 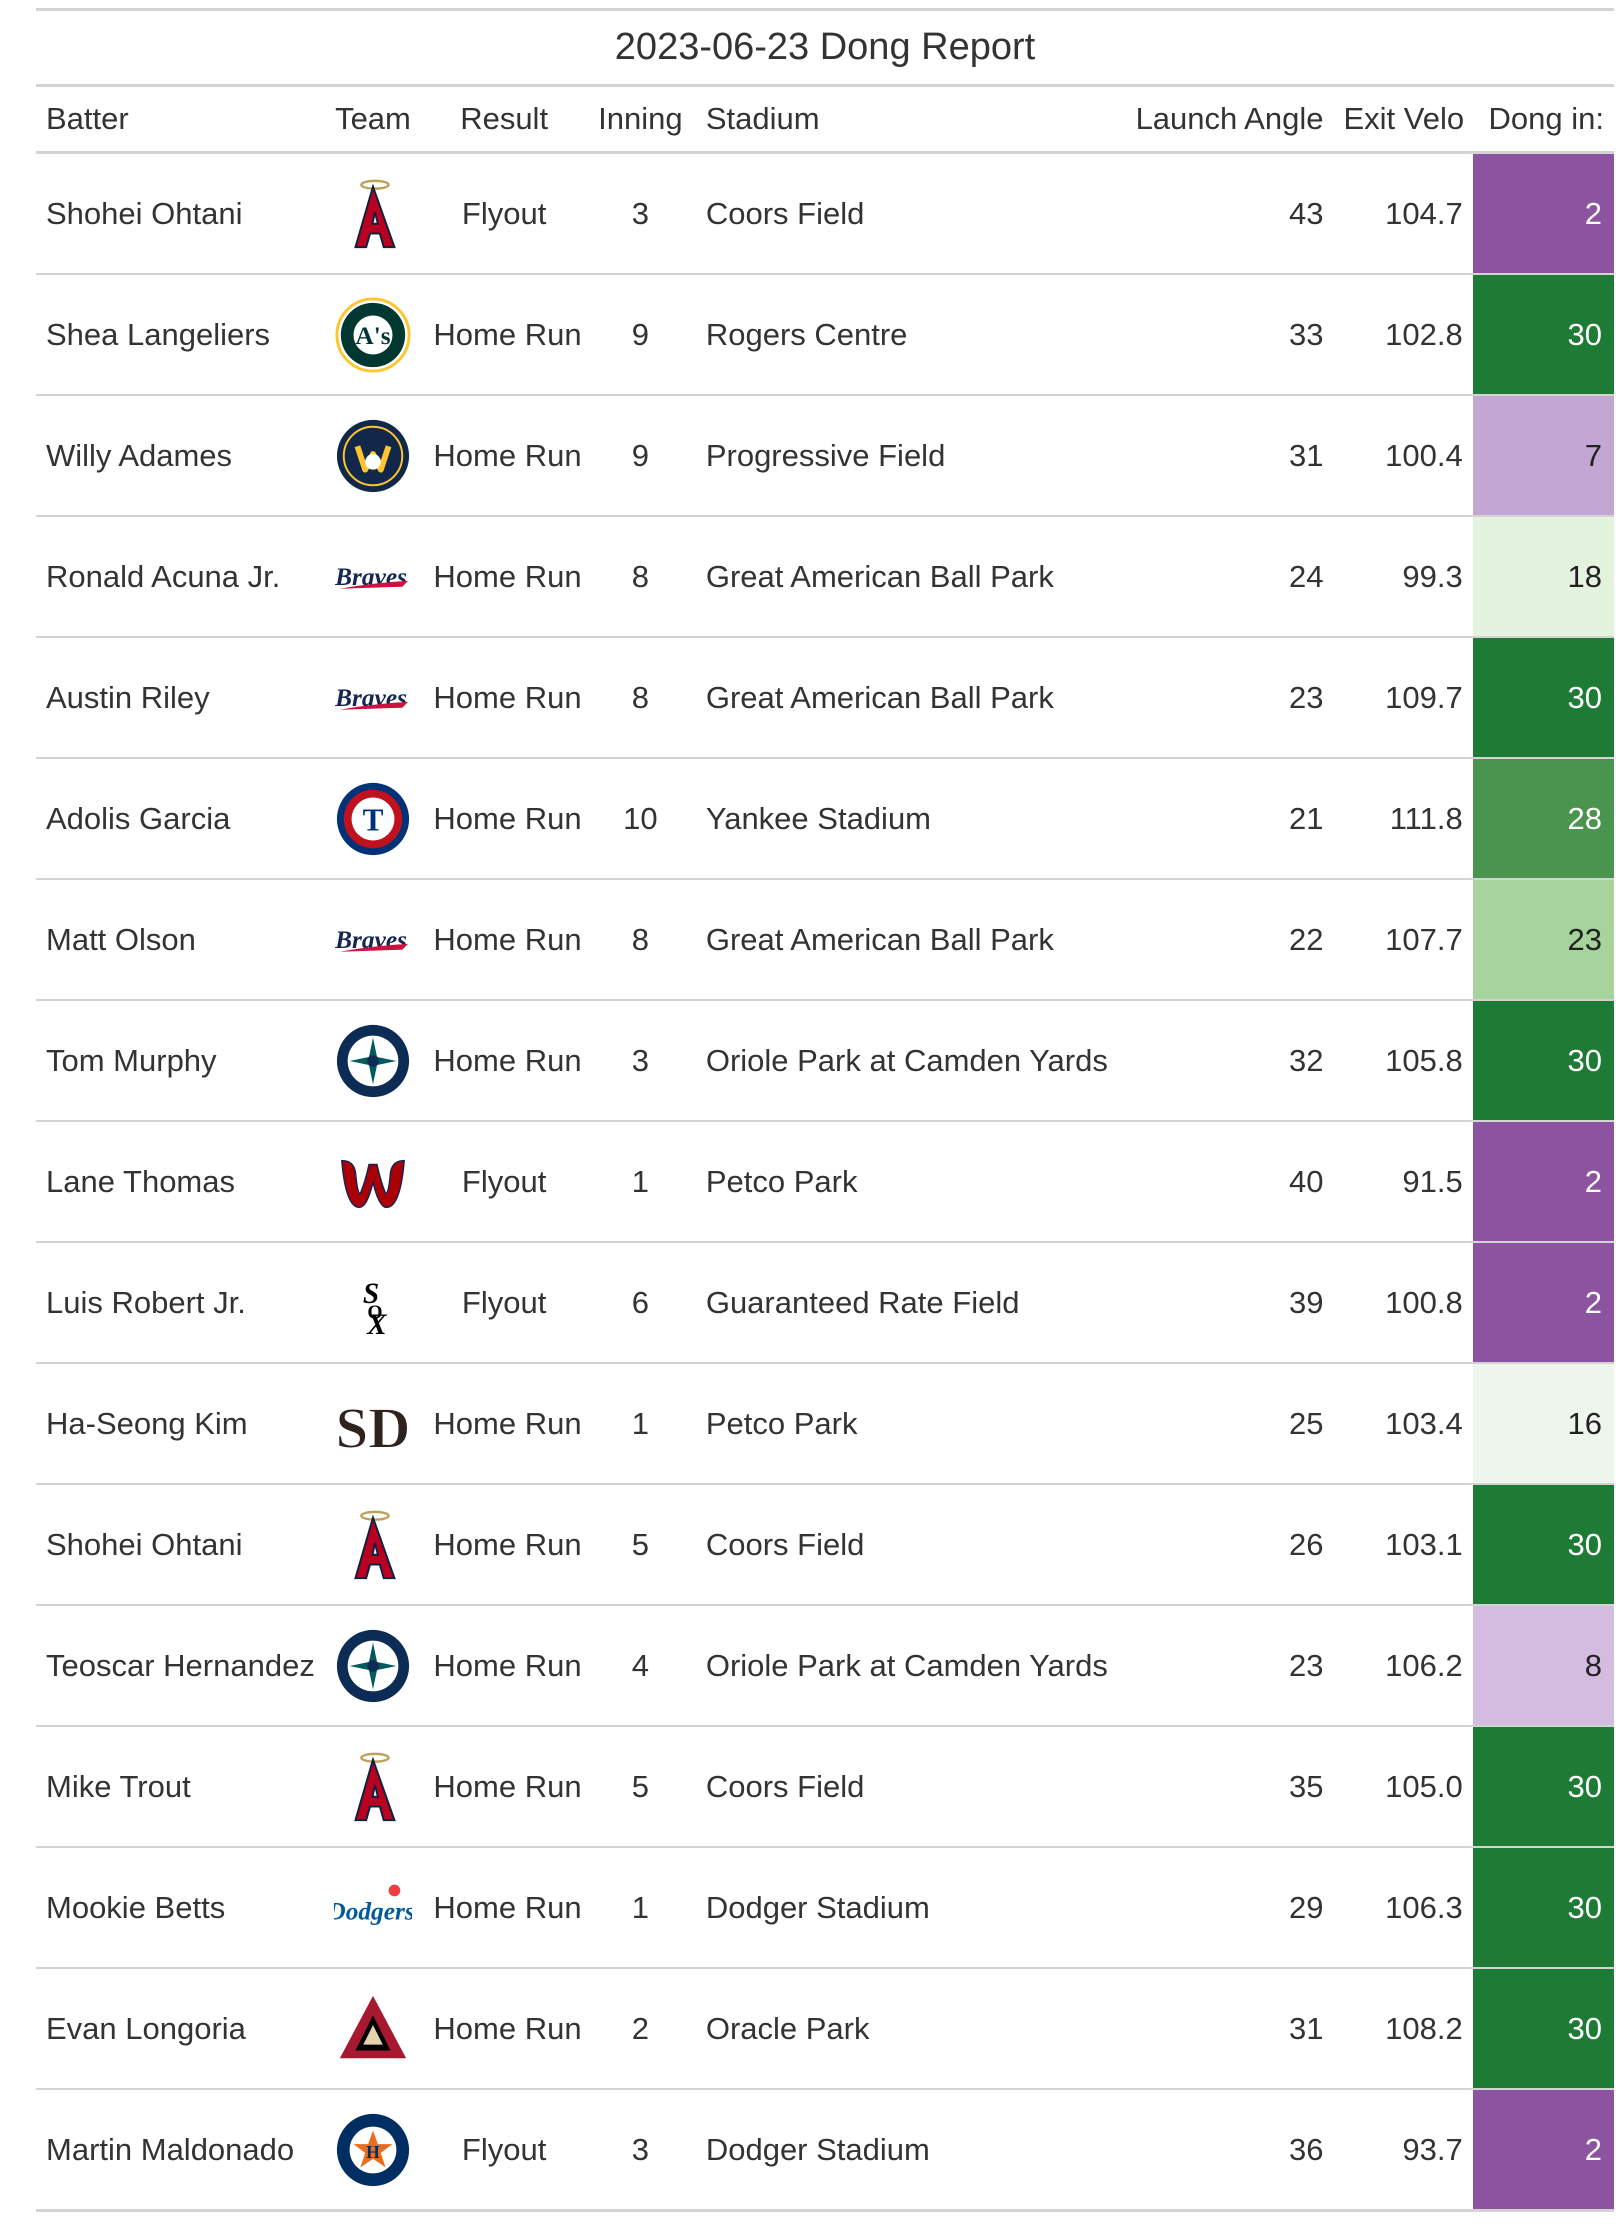 What do you see at coordinates (1543, 120) in the screenshot?
I see `column-header-dong-in: Dong in:` at bounding box center [1543, 120].